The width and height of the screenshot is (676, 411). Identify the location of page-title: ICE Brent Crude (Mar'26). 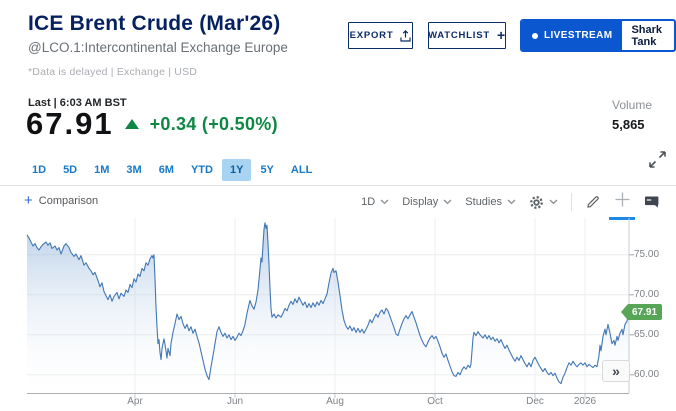
(154, 23).